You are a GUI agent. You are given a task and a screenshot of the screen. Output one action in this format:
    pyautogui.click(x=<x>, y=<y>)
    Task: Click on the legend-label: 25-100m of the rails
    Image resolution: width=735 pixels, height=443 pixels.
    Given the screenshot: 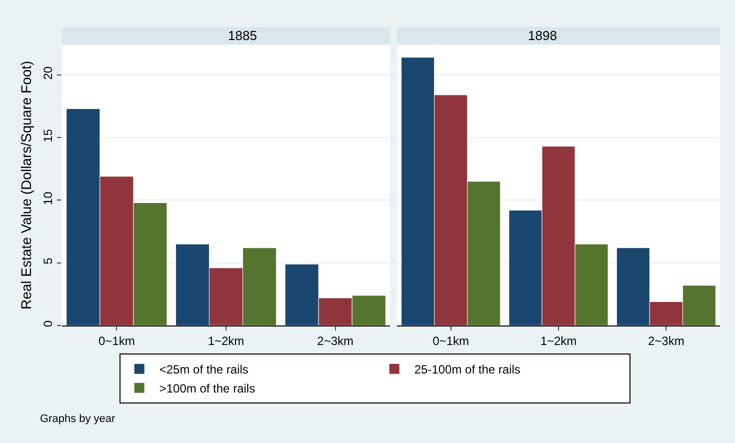 What is the action you would take?
    pyautogui.click(x=467, y=369)
    